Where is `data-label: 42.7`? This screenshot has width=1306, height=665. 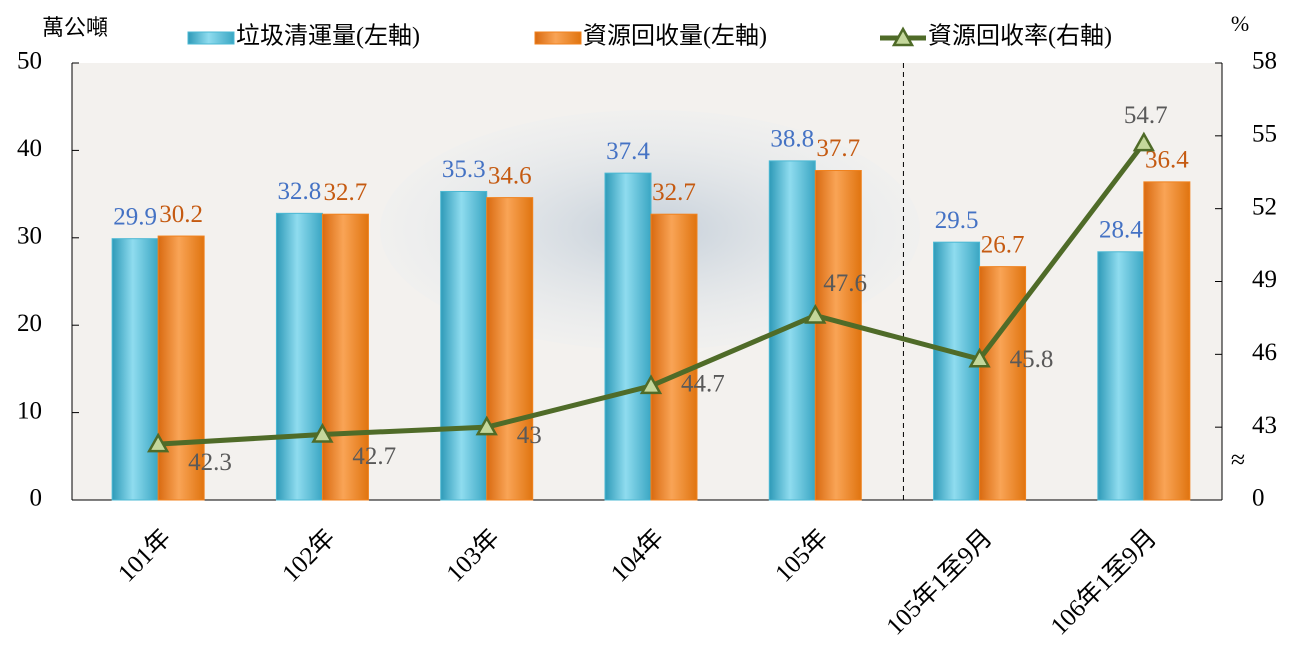
data-label: 42.7 is located at coordinates (374, 456).